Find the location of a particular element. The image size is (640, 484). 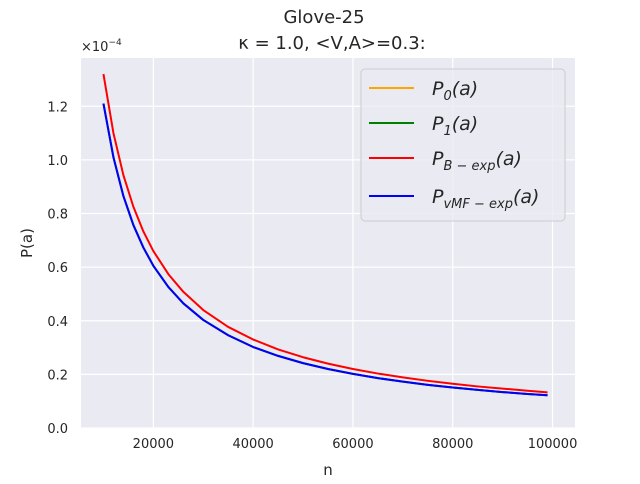

y-tick-label: 0.6 is located at coordinates (57, 268).